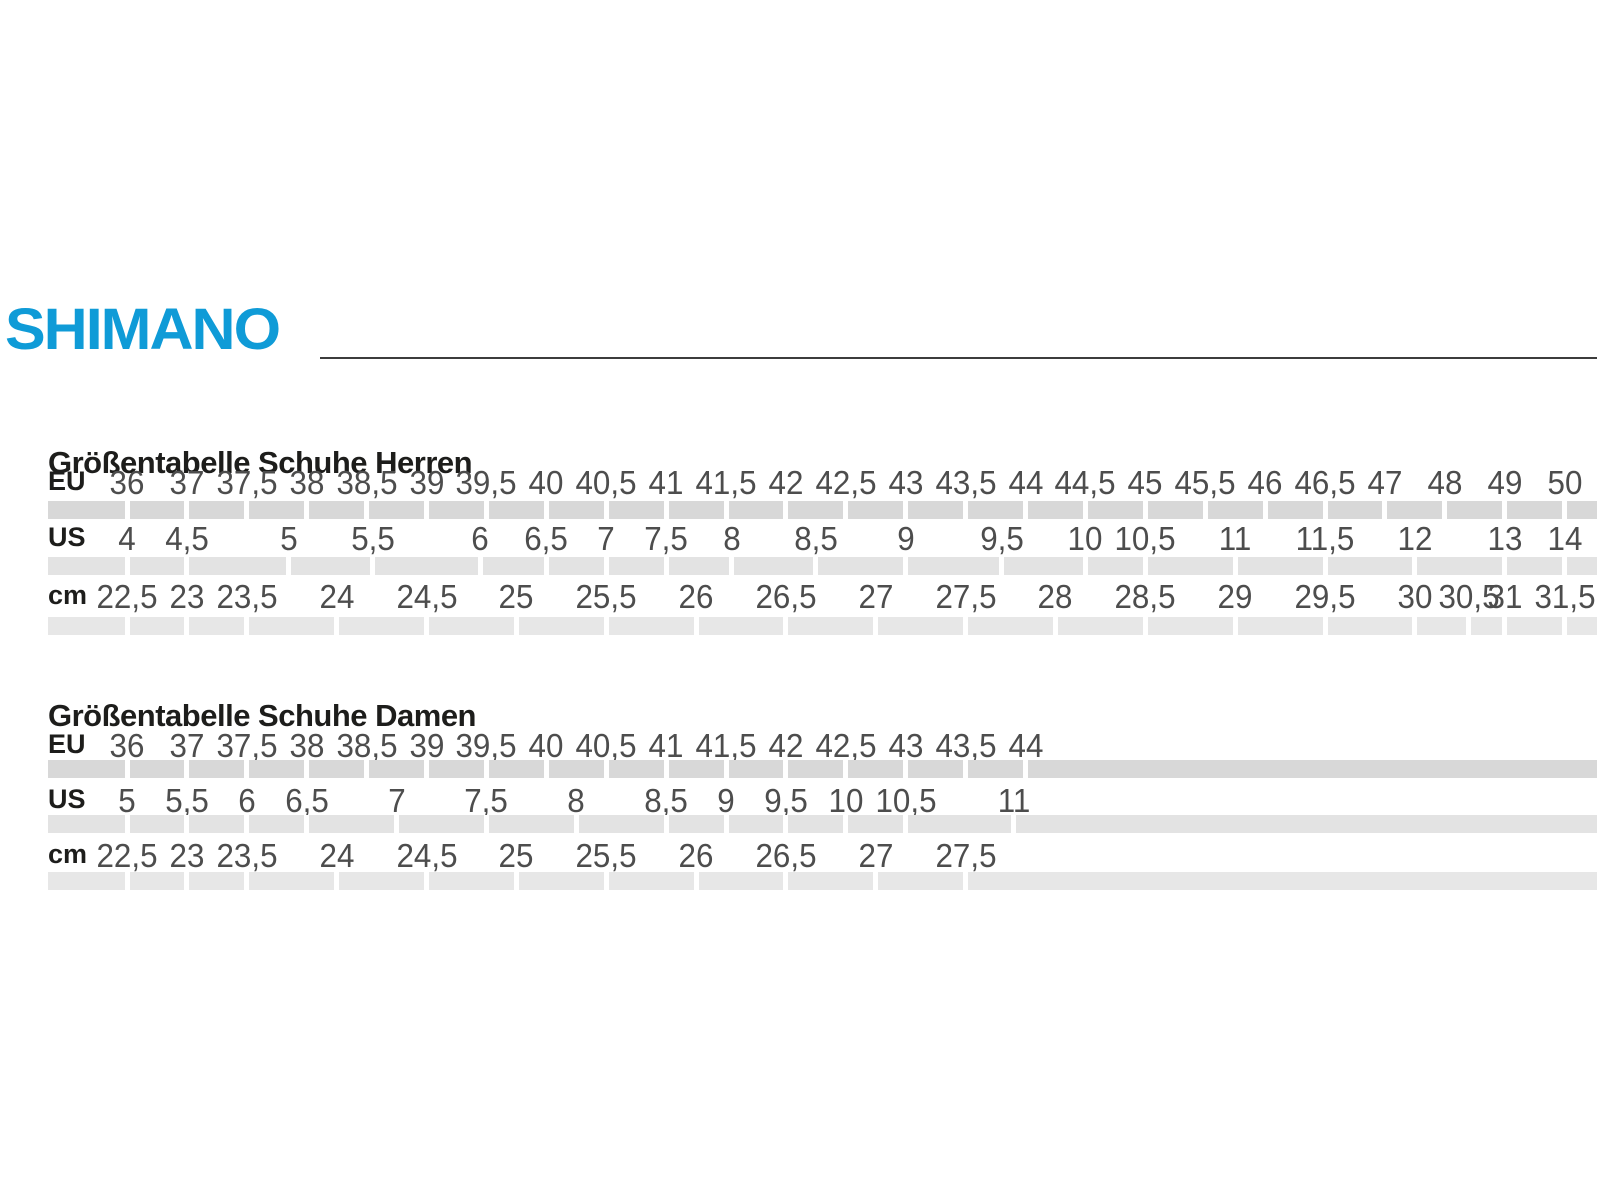  What do you see at coordinates (786, 855) in the screenshot?
I see `size-value: 26,5` at bounding box center [786, 855].